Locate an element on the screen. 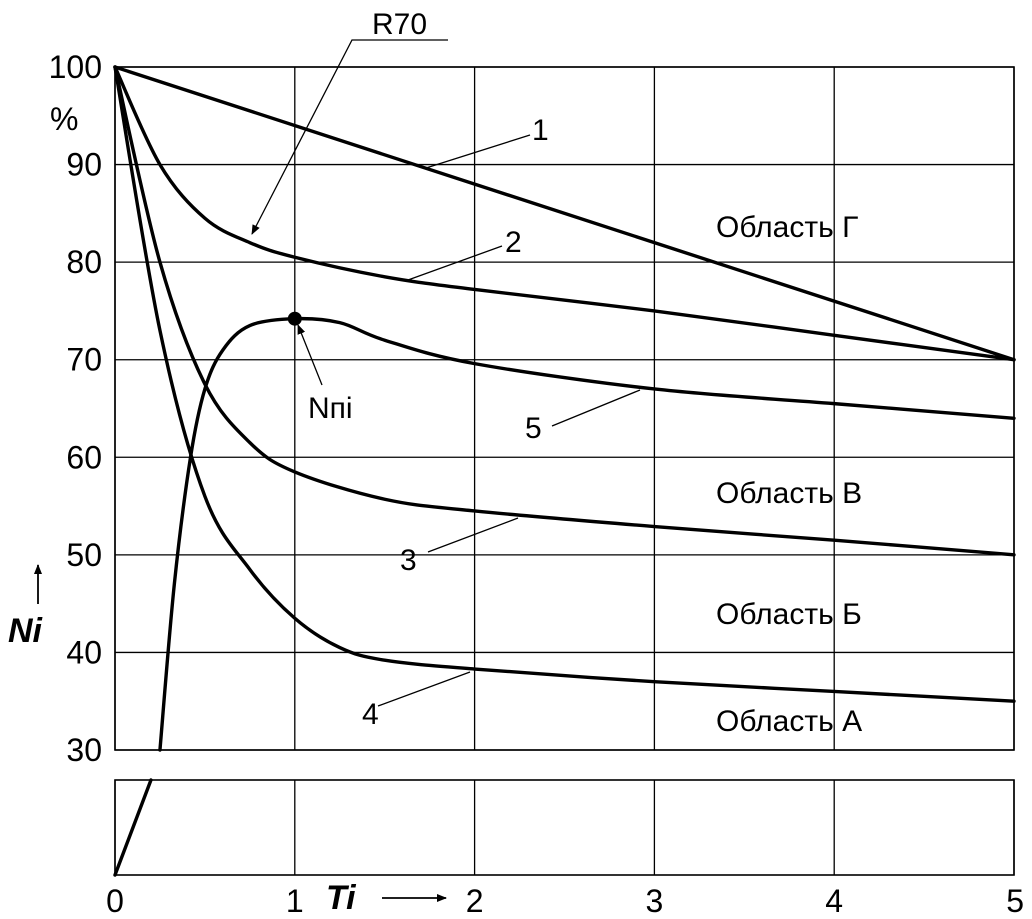 This screenshot has width=1032, height=919. y-tick-label: 60 is located at coordinates (84, 457).